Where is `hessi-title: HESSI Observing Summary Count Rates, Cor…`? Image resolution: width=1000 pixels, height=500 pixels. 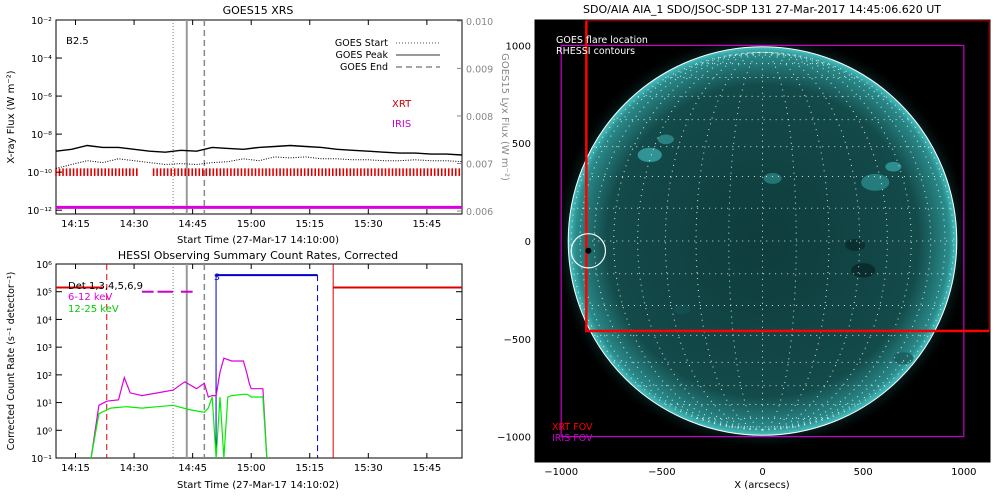
hessi-title: HESSI Observing Summary Count Rates, Cor… is located at coordinates (258, 255).